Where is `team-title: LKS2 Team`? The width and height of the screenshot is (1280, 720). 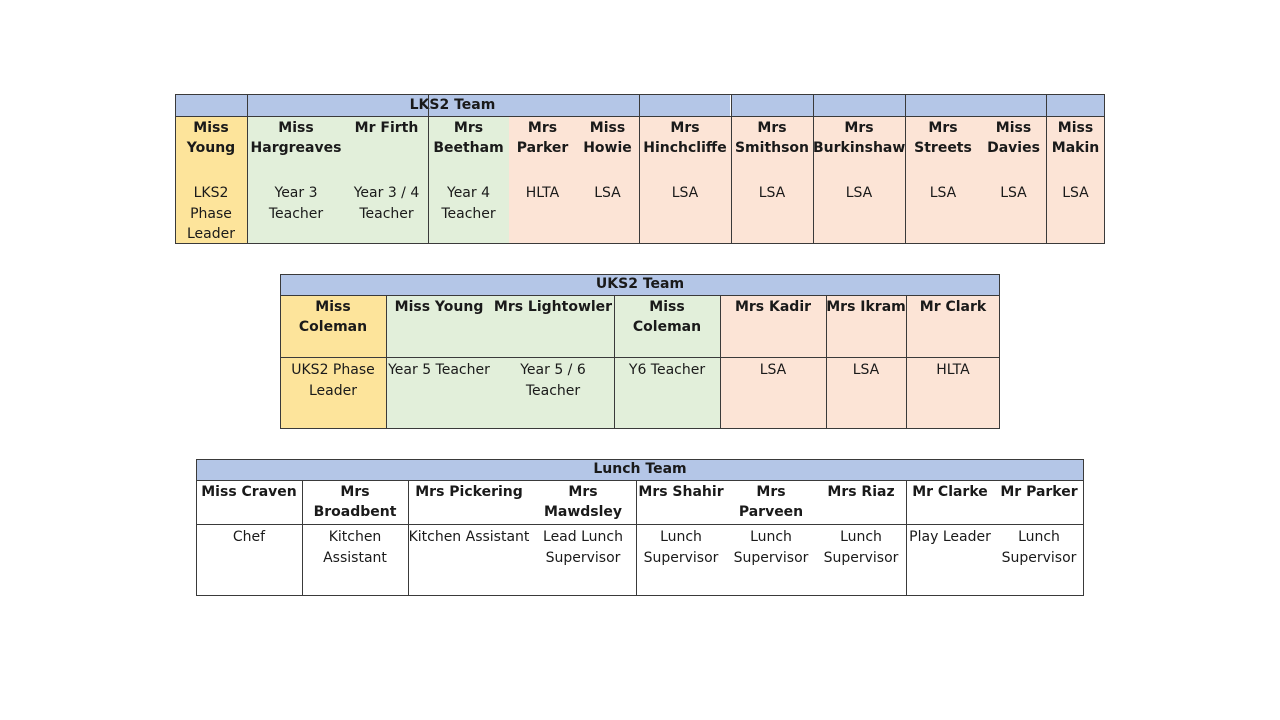
team-title: LKS2 Team is located at coordinates (452, 105).